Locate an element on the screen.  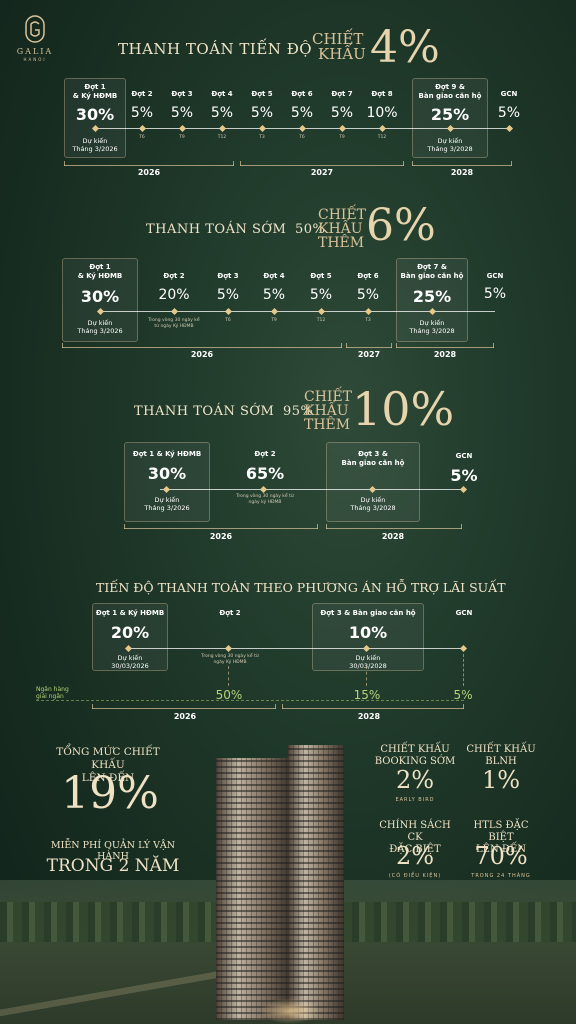
plan4-axis-line is located at coordinates (296, 648).